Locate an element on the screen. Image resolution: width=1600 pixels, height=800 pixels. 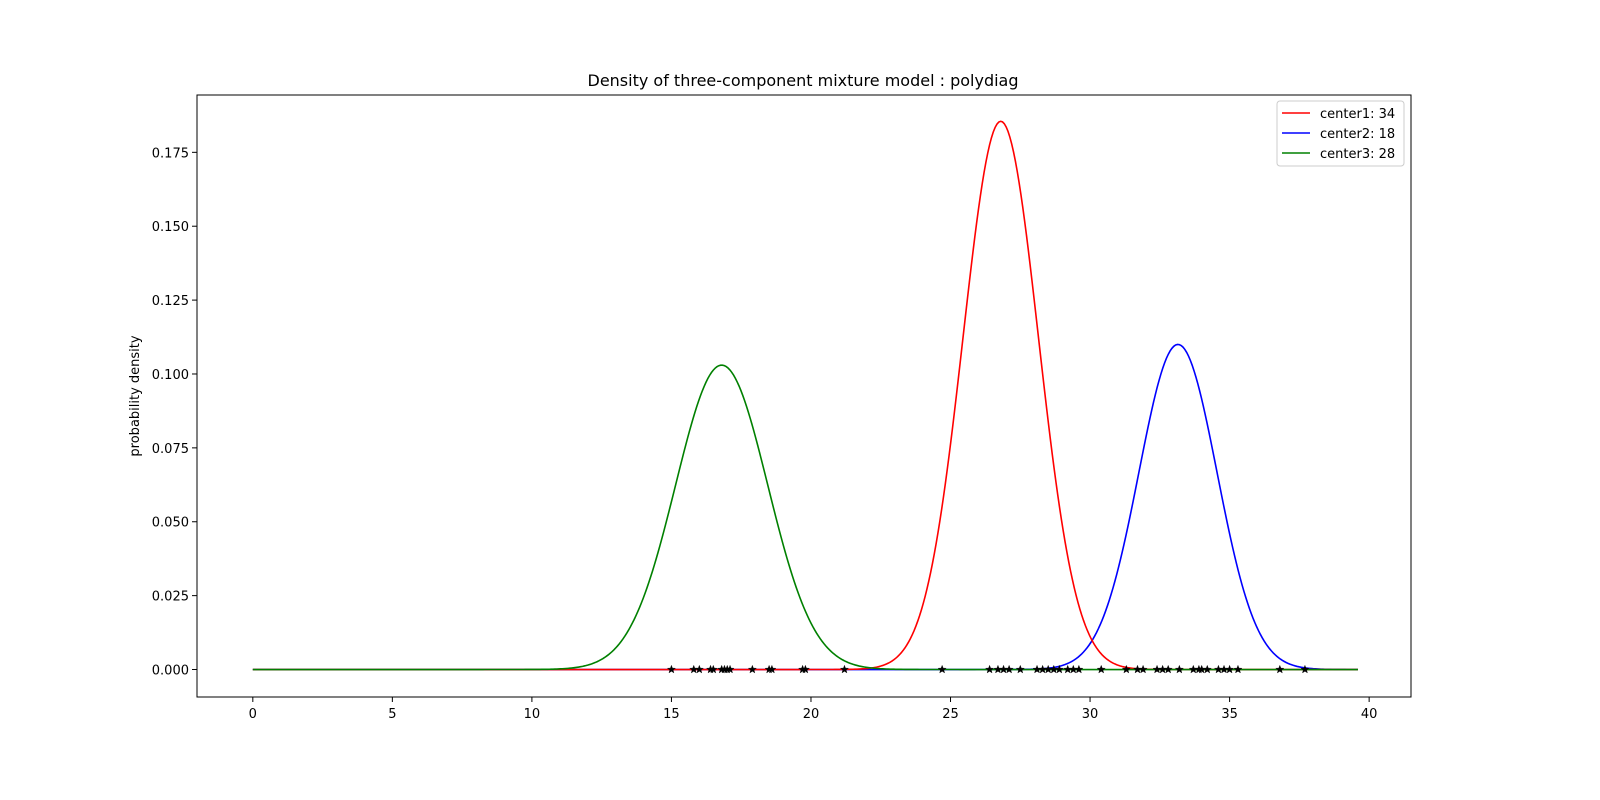
y-axis-label: probability density is located at coordinates (135, 395).